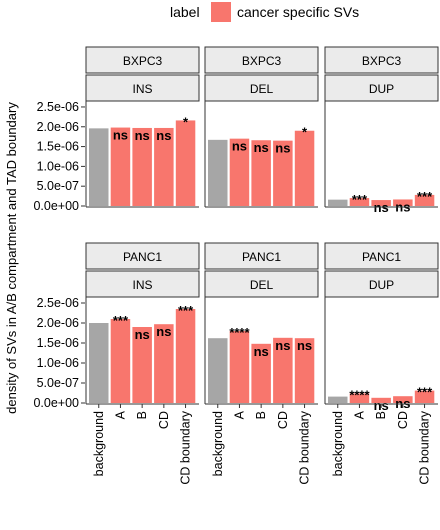 The image size is (440, 530). Describe the element at coordinates (298, 12) in the screenshot. I see `legend-label-cancer: cancer specific SVs` at that location.